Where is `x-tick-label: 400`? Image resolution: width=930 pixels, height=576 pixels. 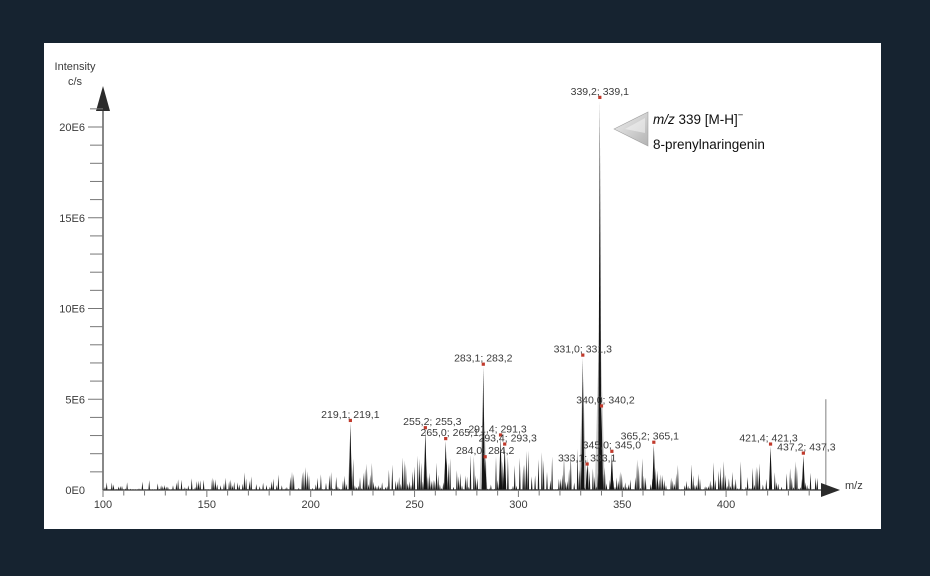 x-tick-label: 400 is located at coordinates (726, 505).